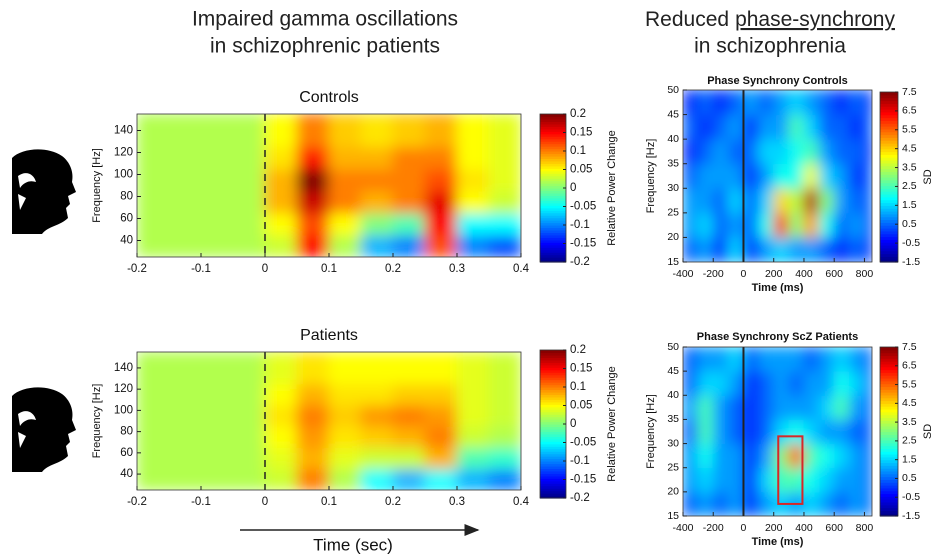  I want to click on y-tick-label: 35, so click(673, 419).